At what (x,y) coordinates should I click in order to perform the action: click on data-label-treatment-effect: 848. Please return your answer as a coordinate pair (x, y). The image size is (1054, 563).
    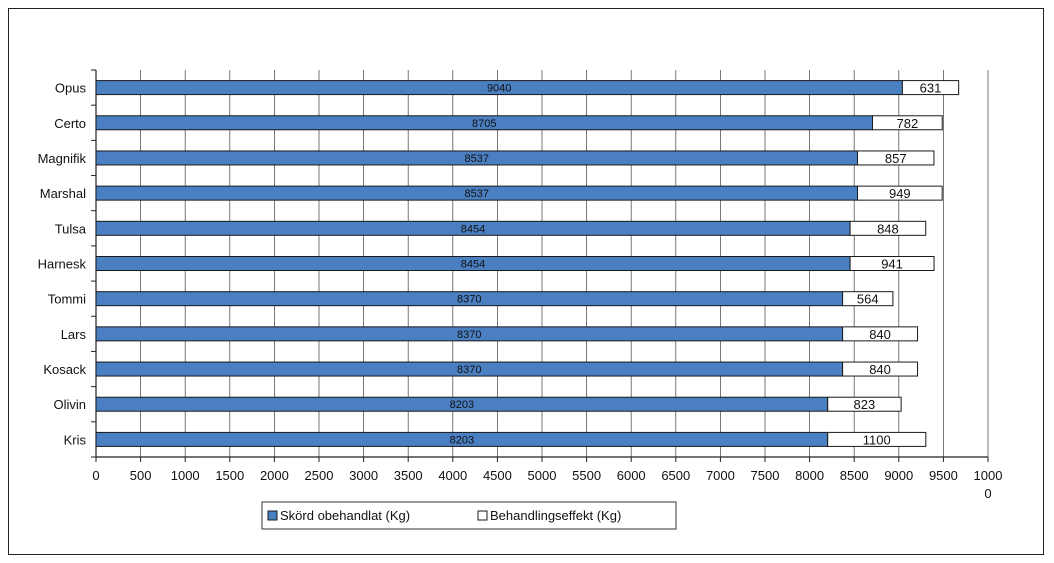
    Looking at the image, I should click on (888, 228).